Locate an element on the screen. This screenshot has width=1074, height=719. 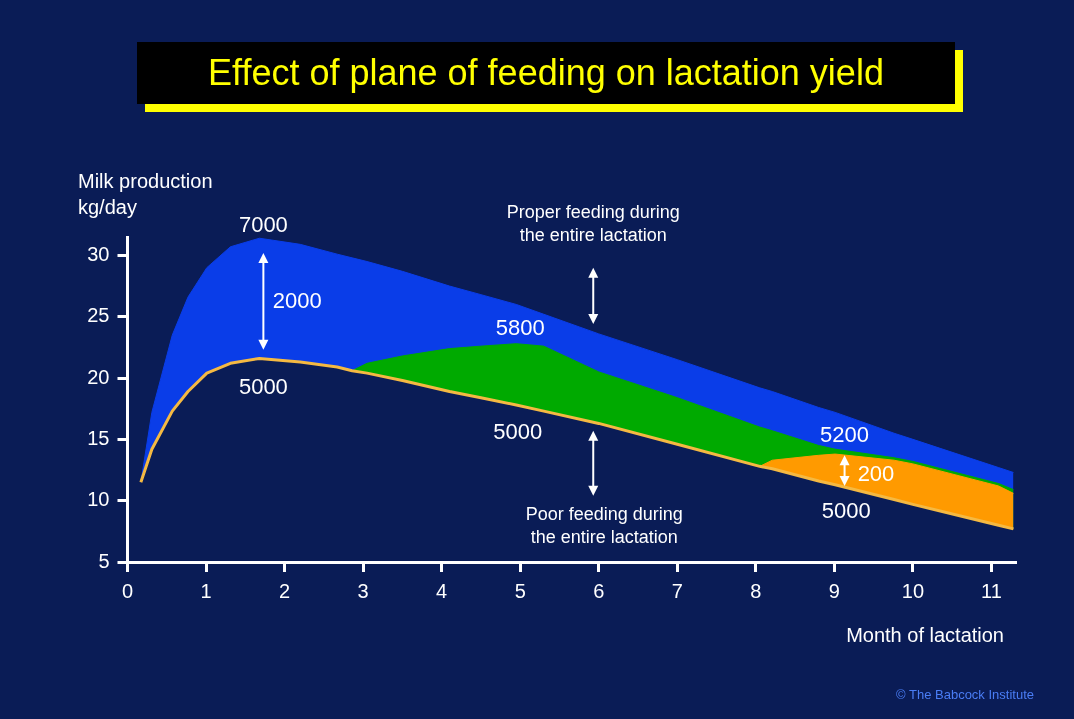
y-tick-label: 25 is located at coordinates (98, 315).